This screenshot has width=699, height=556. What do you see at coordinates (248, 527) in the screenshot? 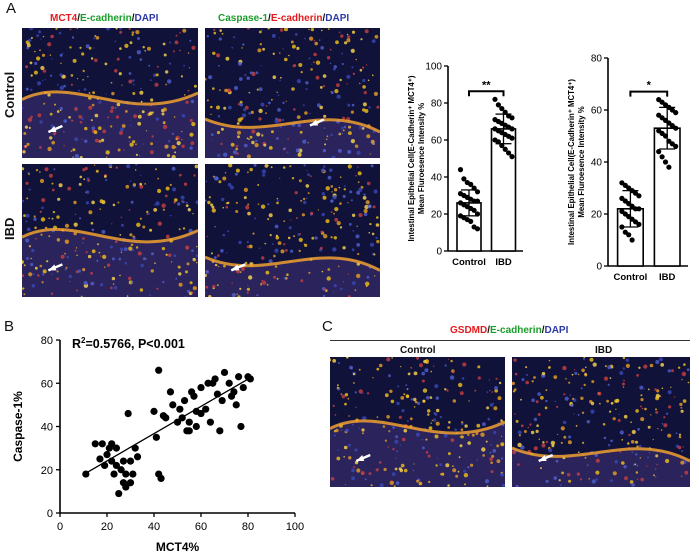
I see `x-tick-label: 80` at bounding box center [248, 527].